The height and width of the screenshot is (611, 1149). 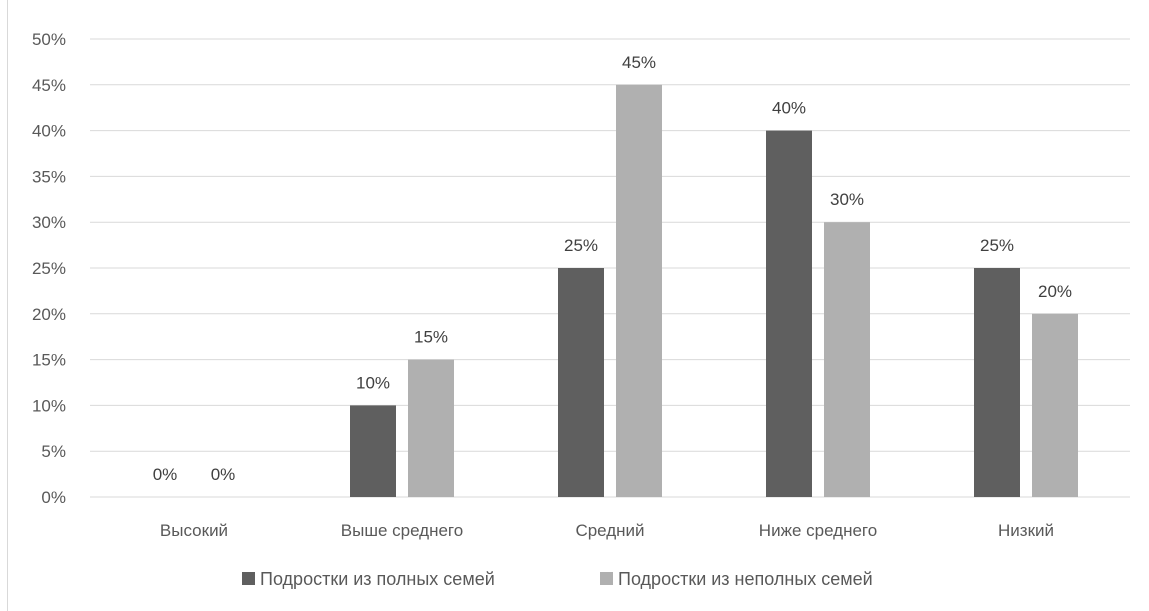 I want to click on data-label: 40%, so click(x=789, y=108).